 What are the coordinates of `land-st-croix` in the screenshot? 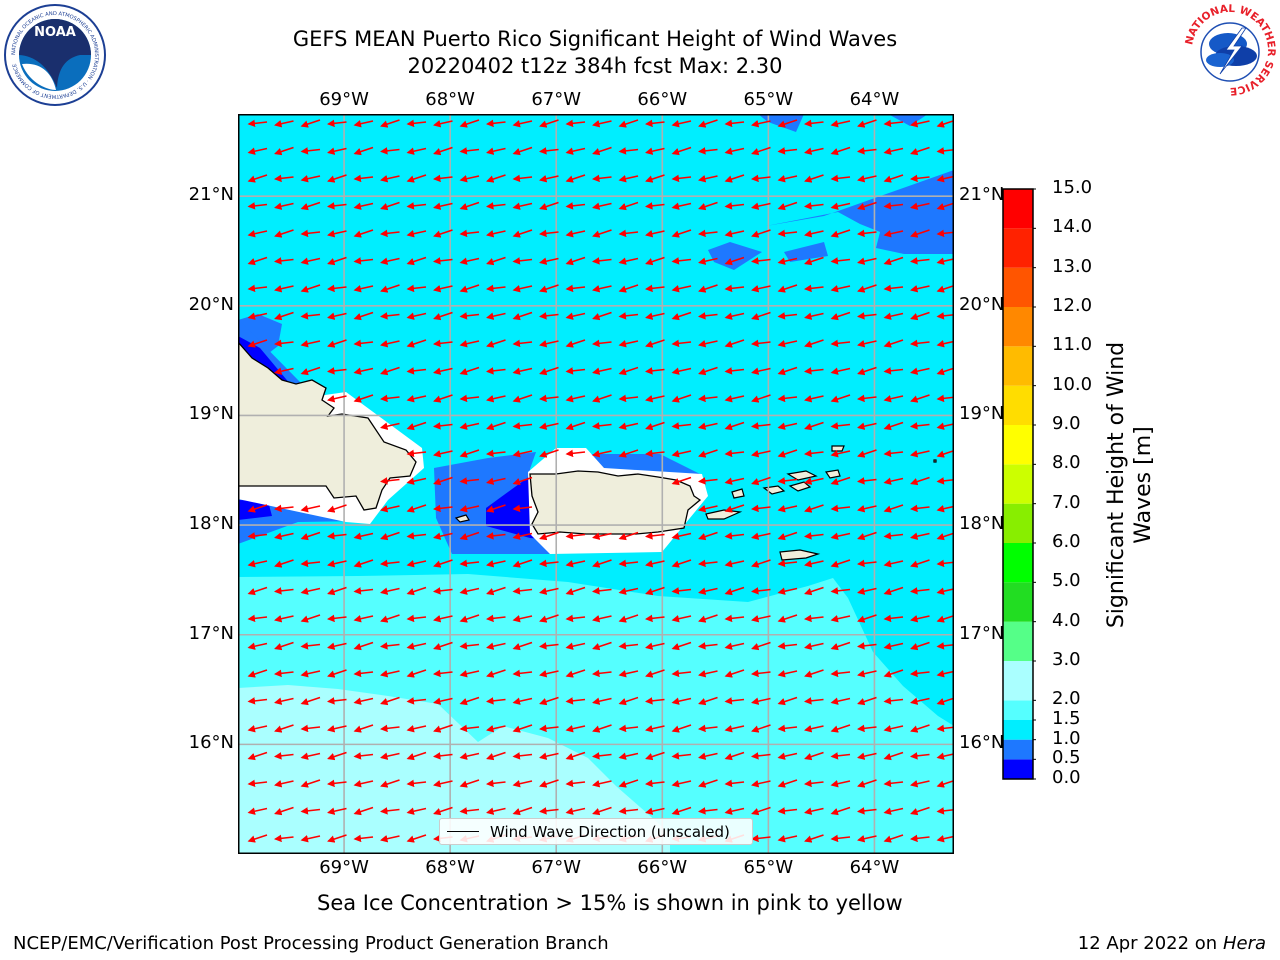 It's located at (800, 555).